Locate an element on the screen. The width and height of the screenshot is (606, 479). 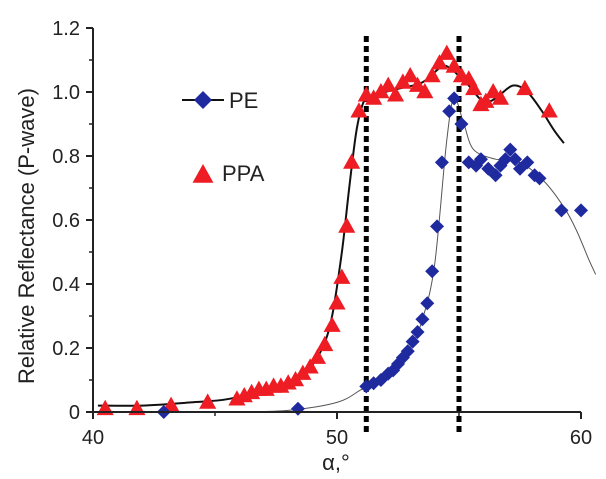
legend-item-ppa: PPA is located at coordinates (228, 173).